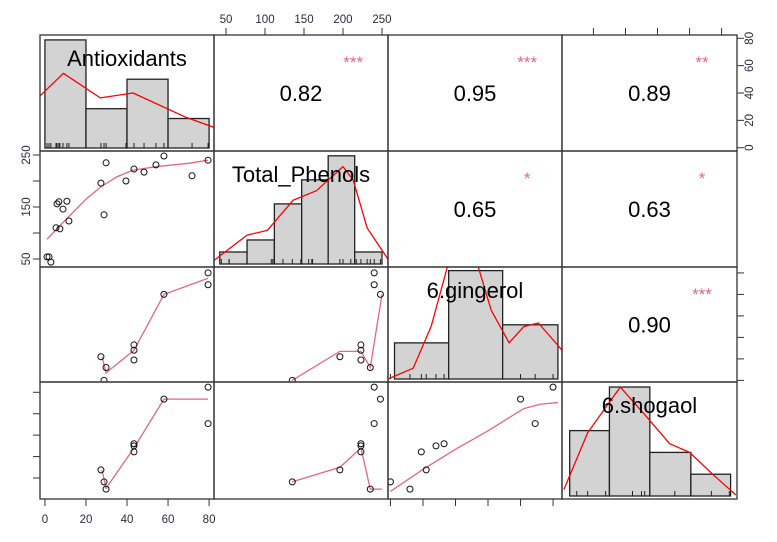 This screenshot has width=777, height=542. I want to click on significance-stars: **, so click(702, 62).